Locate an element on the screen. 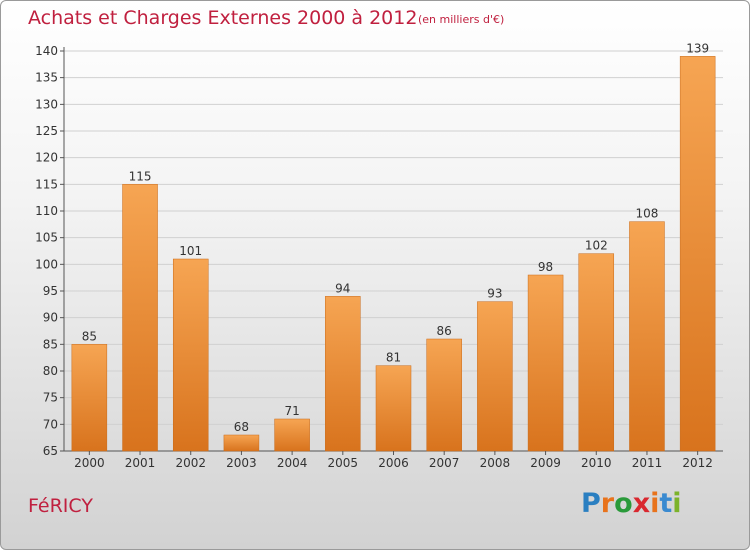 This screenshot has height=550, width=750. y-tick-label: 75 is located at coordinates (50, 398).